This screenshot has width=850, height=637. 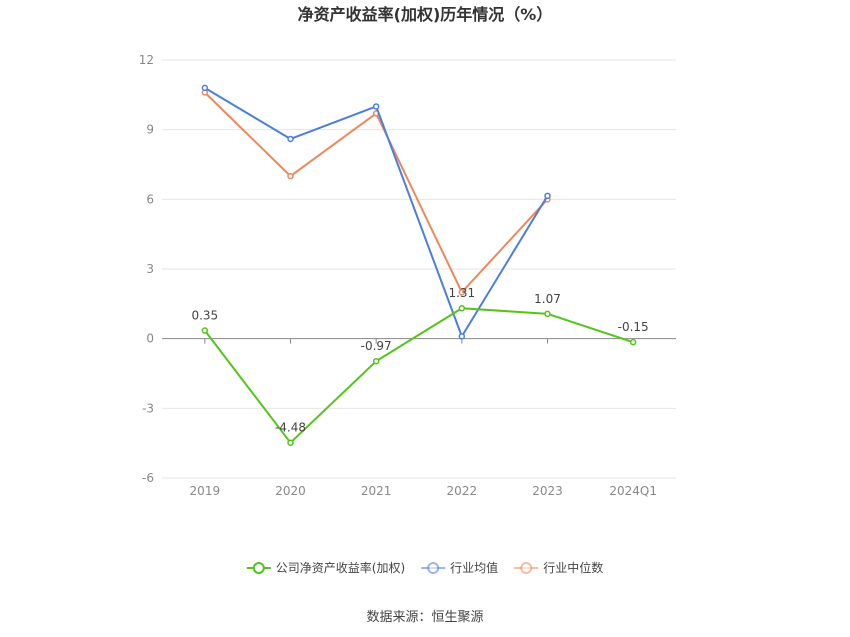 What do you see at coordinates (573, 567) in the screenshot?
I see `legend-label: 行业中位数` at bounding box center [573, 567].